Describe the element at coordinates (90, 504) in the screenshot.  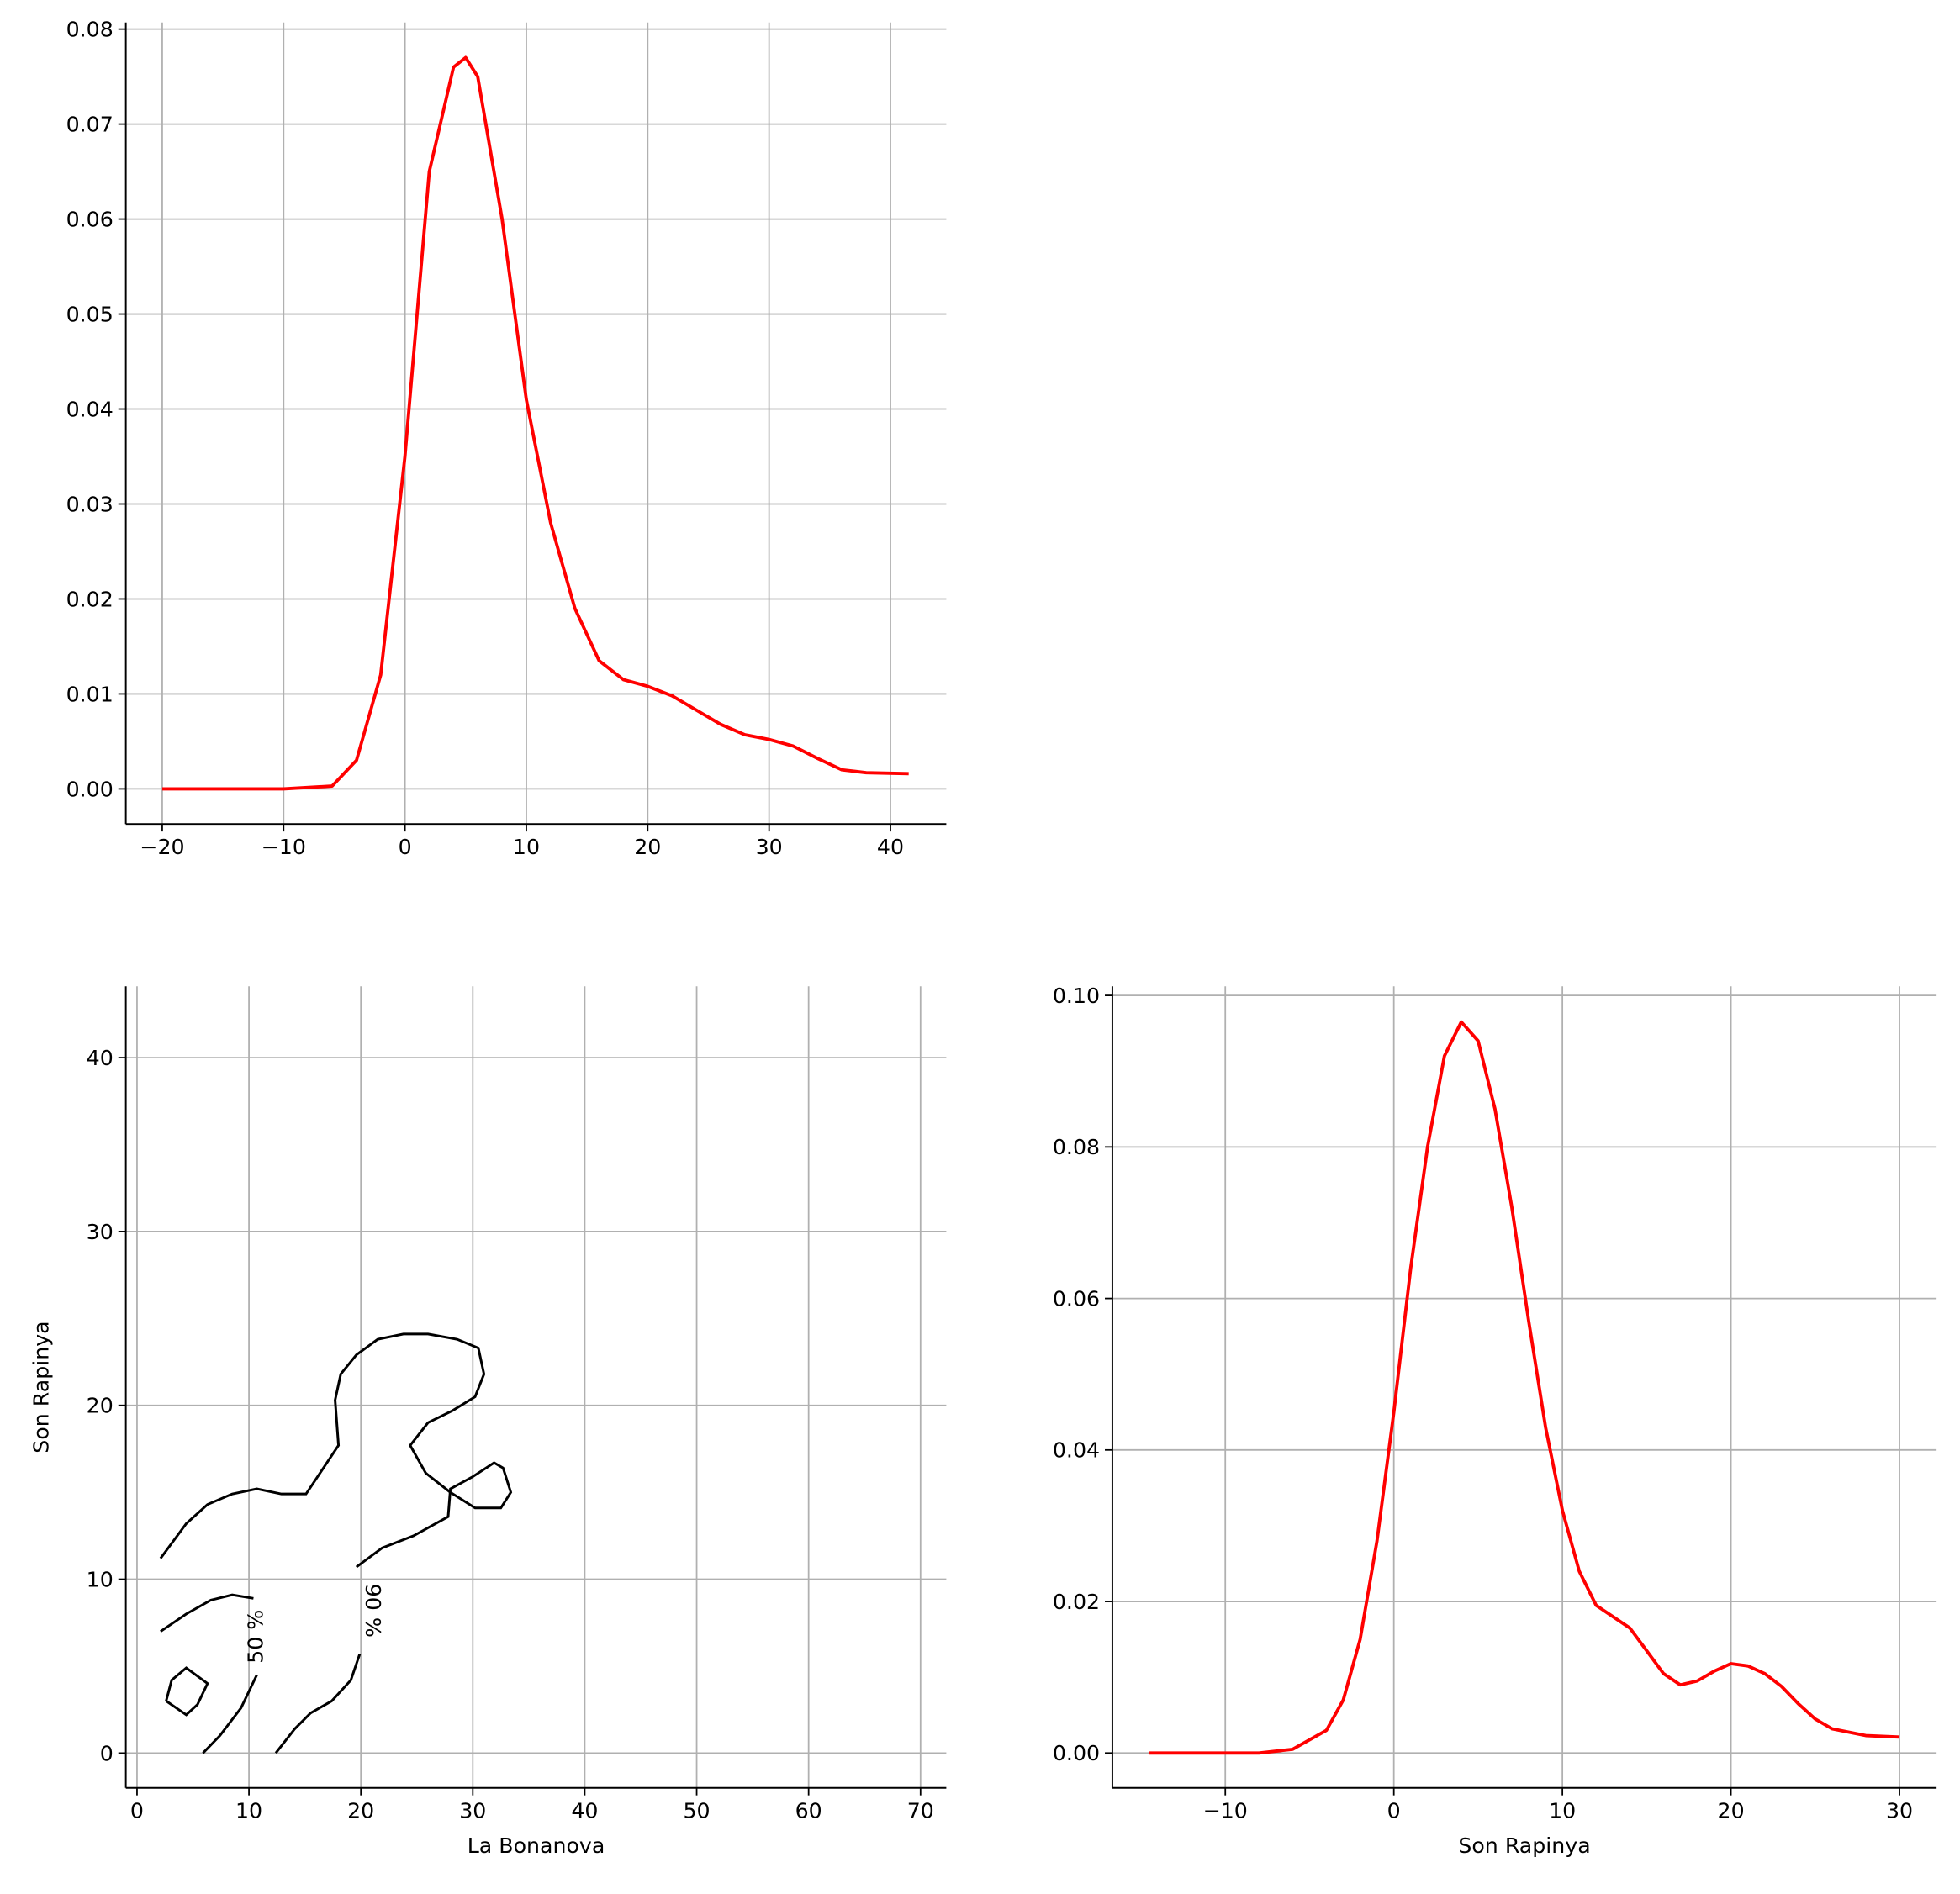
I see `y-tick-label: 0.03` at that location.